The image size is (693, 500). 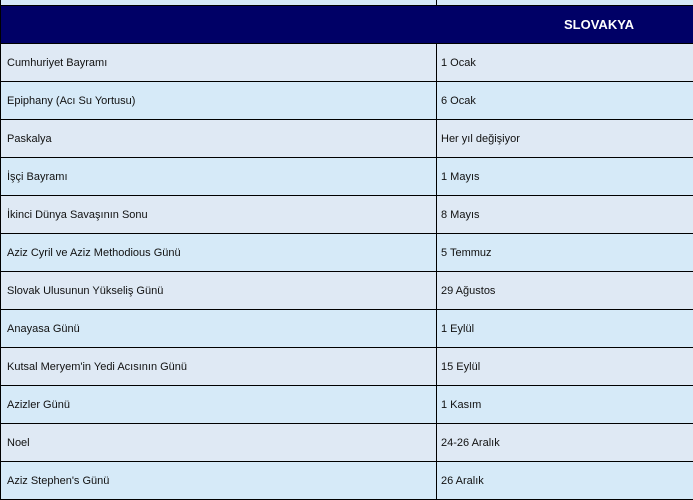 I want to click on table-row: Anayasa Günü 1 Eylül, so click(x=346, y=329).